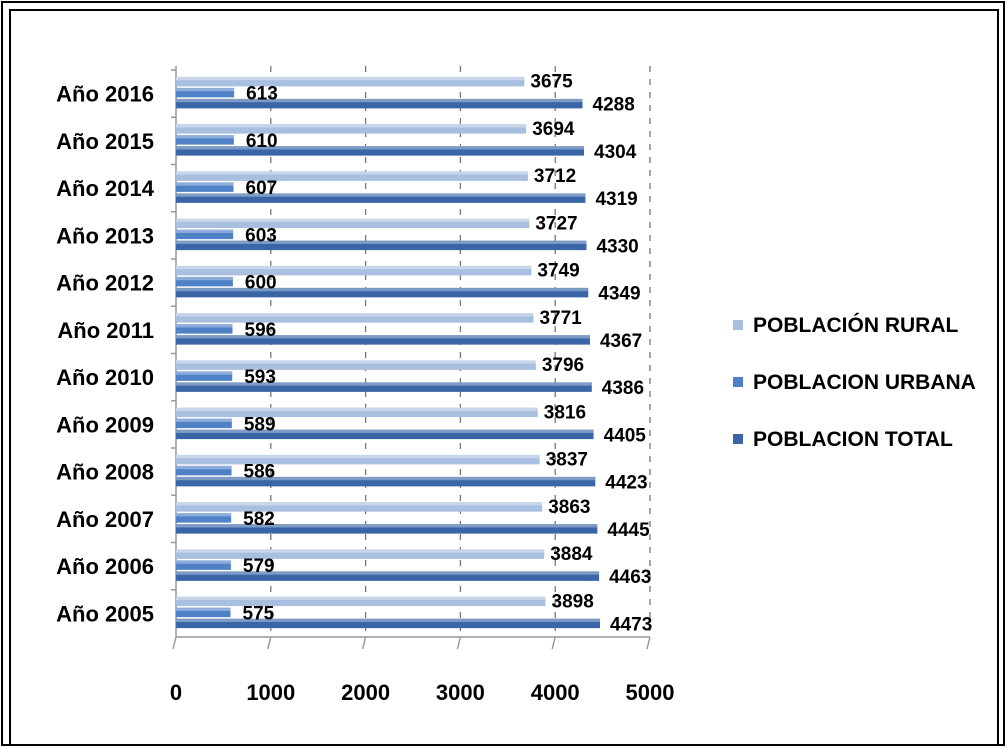 This screenshot has height=749, width=1008. What do you see at coordinates (650, 692) in the screenshot?
I see `x-tick-label-5000: 5000` at bounding box center [650, 692].